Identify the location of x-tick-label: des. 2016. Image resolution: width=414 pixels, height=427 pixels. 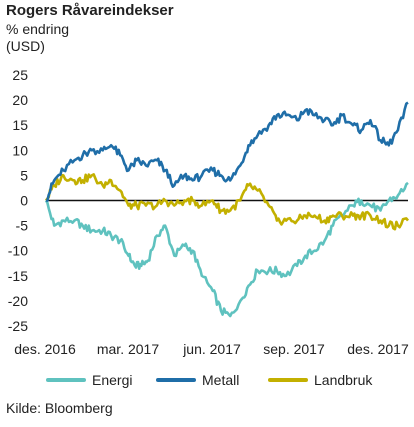
(45, 349).